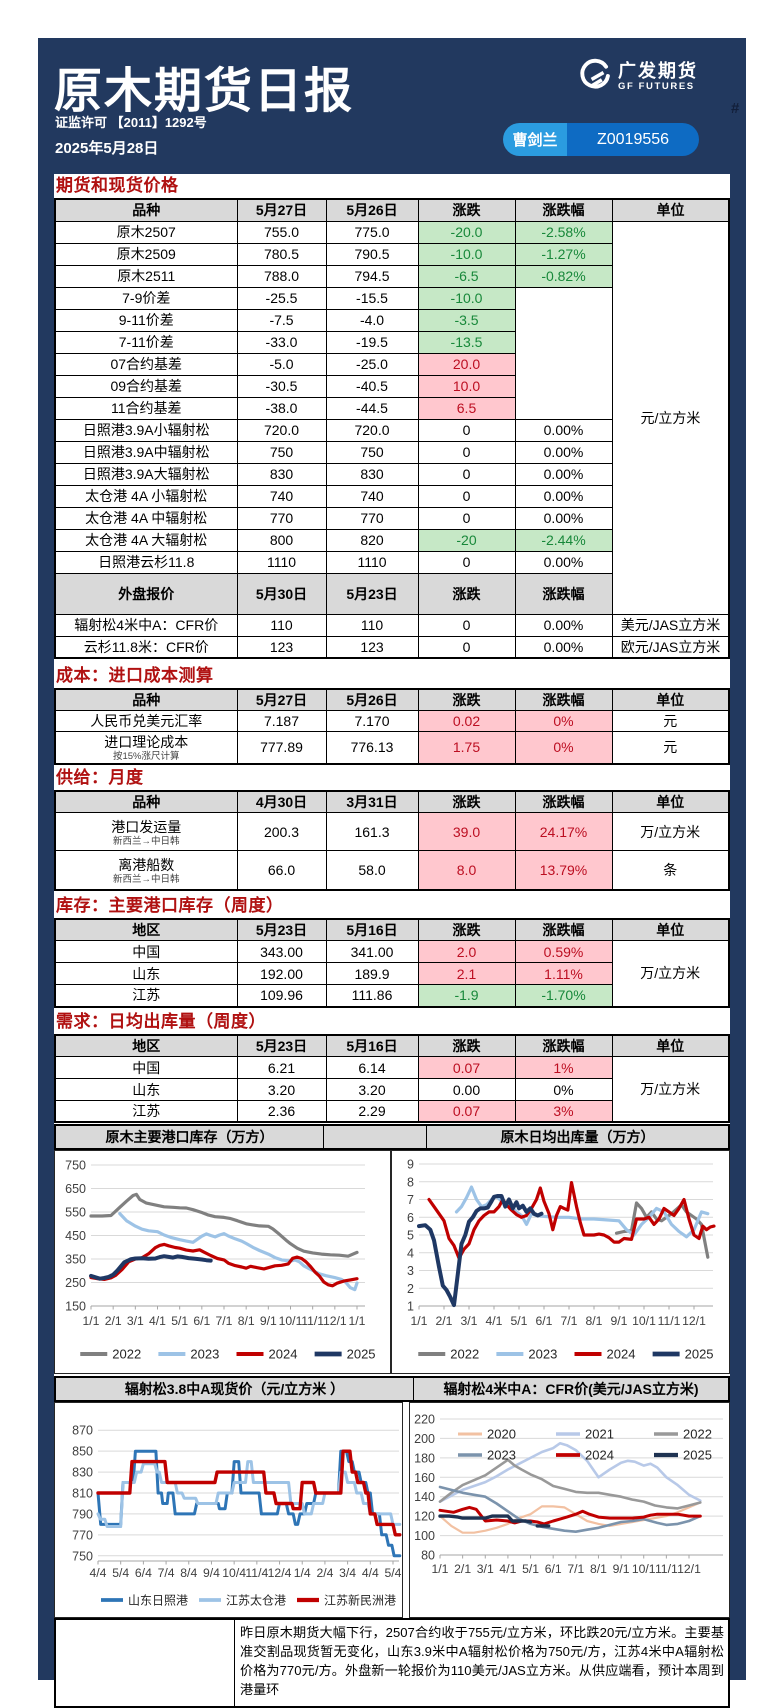  Describe the element at coordinates (466, 342) in the screenshot. I see `cell: -13.5` at that location.